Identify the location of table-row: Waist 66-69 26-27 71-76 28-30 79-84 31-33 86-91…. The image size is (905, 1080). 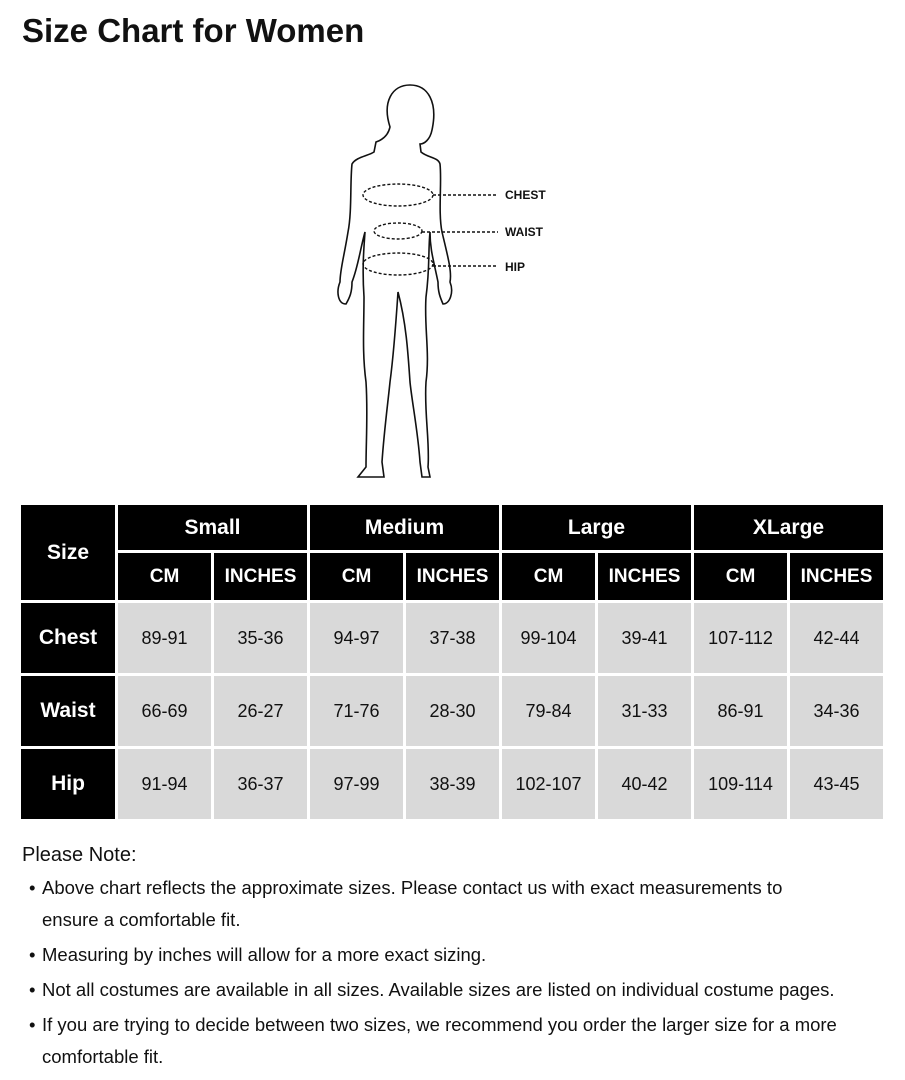
(452, 711).